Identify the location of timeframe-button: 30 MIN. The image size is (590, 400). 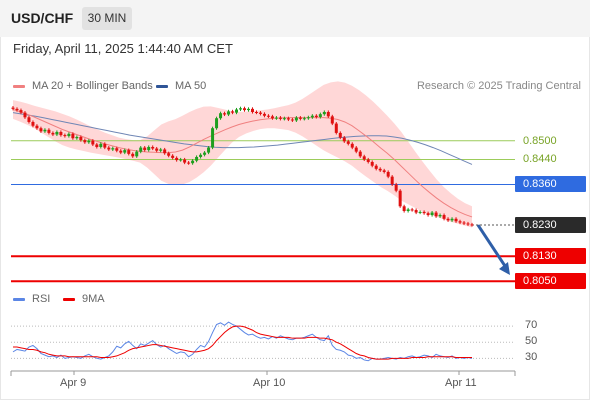
(107, 18).